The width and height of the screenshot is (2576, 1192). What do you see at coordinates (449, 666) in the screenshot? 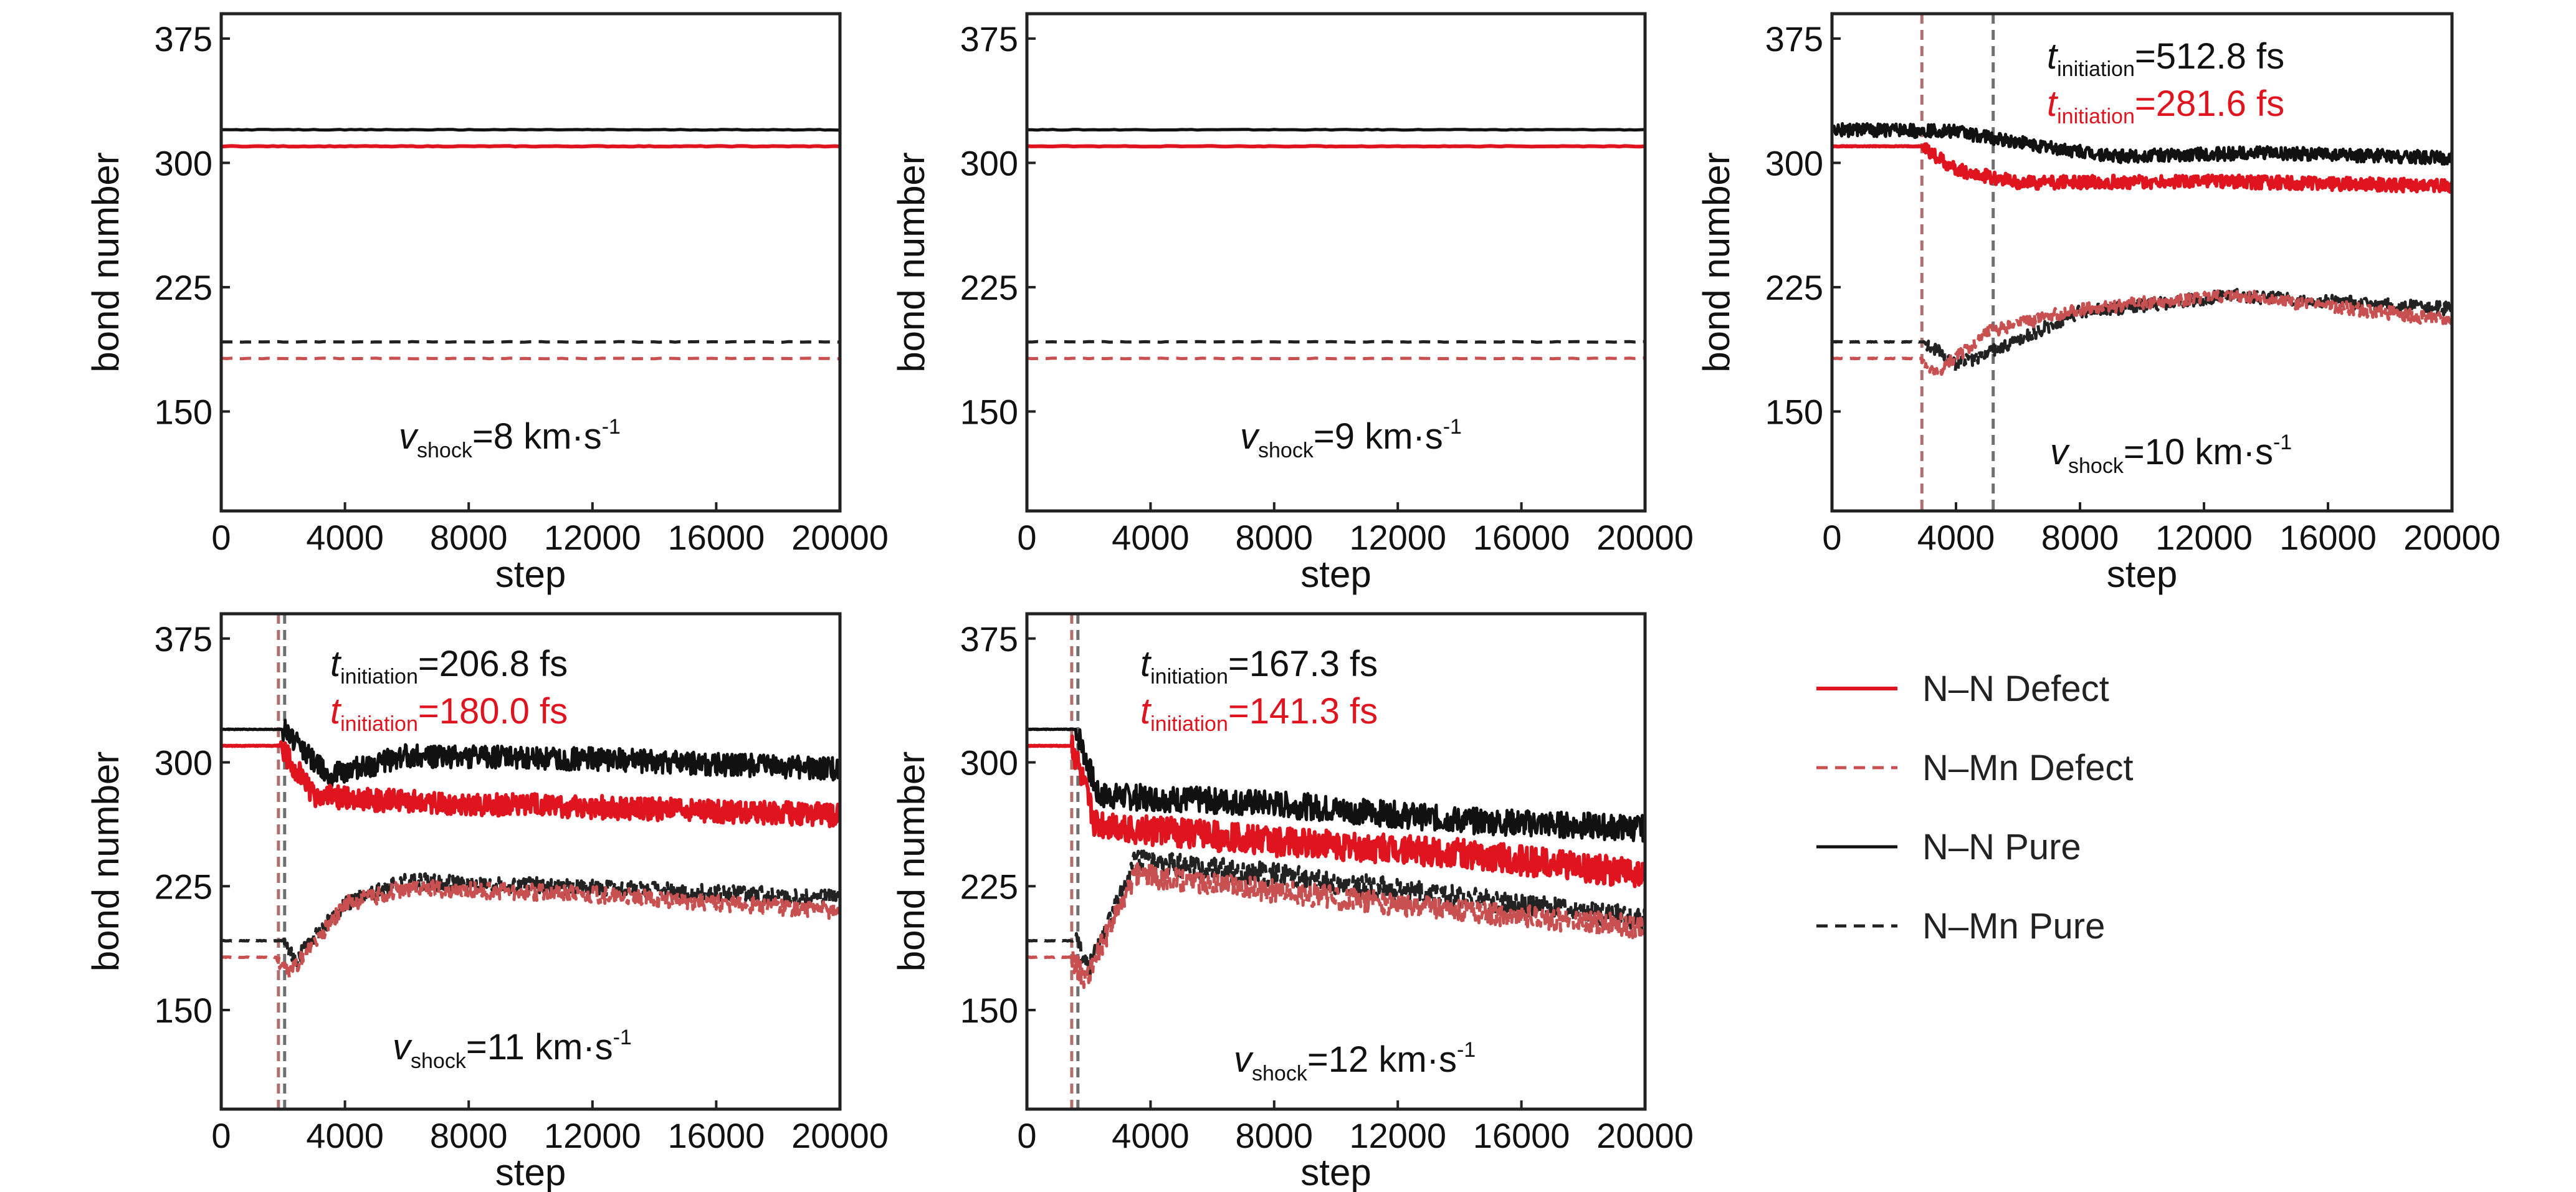
I see `initiation-time-nn-pure: tinitiation=206.8 fs` at bounding box center [449, 666].